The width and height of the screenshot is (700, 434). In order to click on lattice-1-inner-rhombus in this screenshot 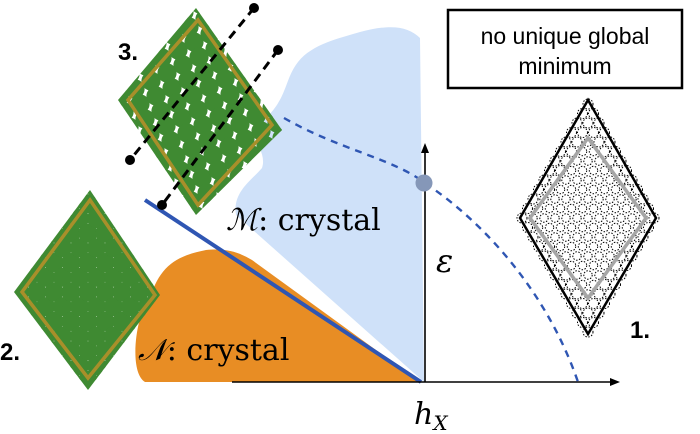, I will do `click(588, 218)`.